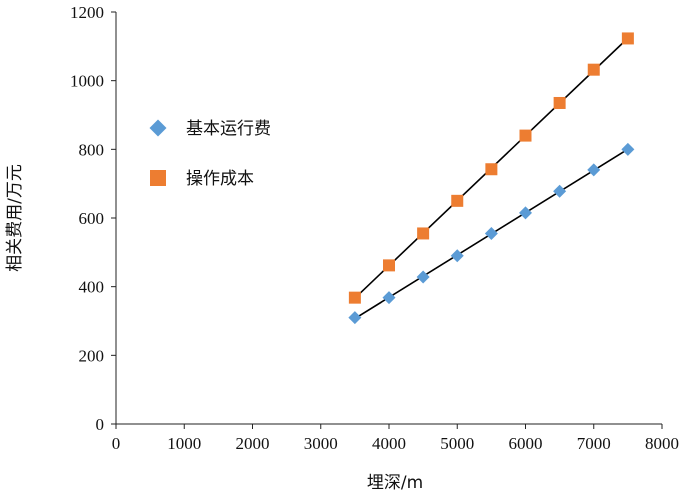  Describe the element at coordinates (92, 355) in the screenshot. I see `y-tick-label: 200` at that location.